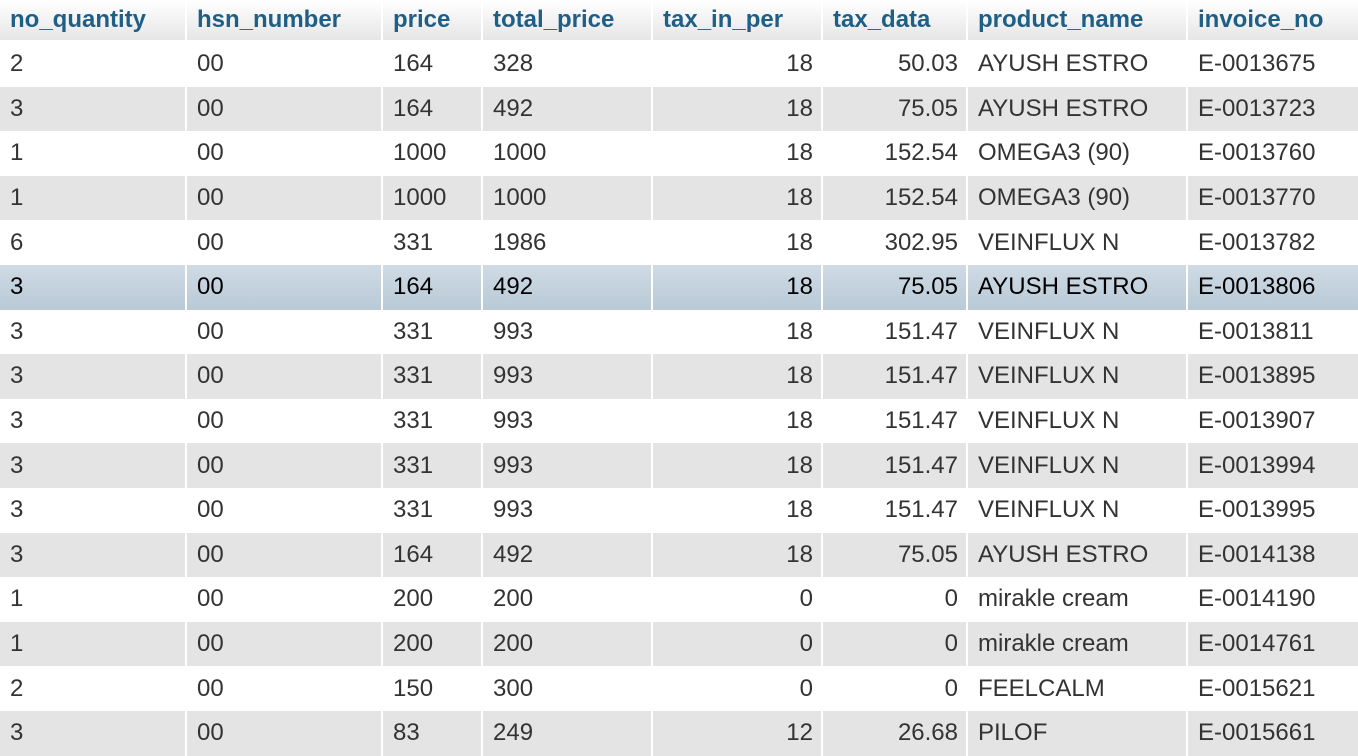 The height and width of the screenshot is (756, 1358). What do you see at coordinates (1273, 109) in the screenshot?
I see `cell-invoice-no: E-0013723` at bounding box center [1273, 109].